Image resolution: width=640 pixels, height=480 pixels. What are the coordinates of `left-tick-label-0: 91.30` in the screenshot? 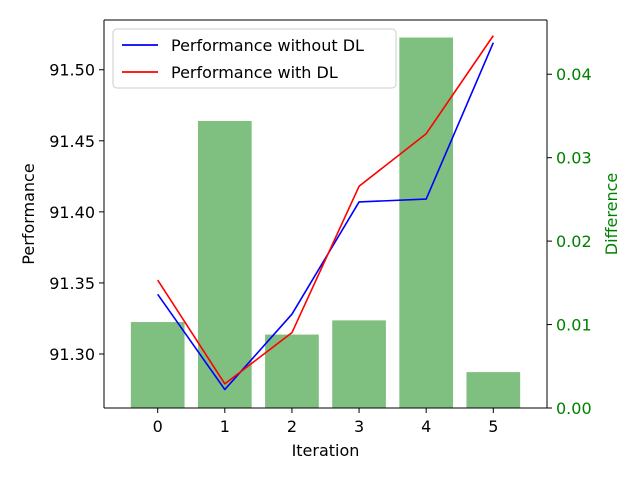 It's located at (72, 354).